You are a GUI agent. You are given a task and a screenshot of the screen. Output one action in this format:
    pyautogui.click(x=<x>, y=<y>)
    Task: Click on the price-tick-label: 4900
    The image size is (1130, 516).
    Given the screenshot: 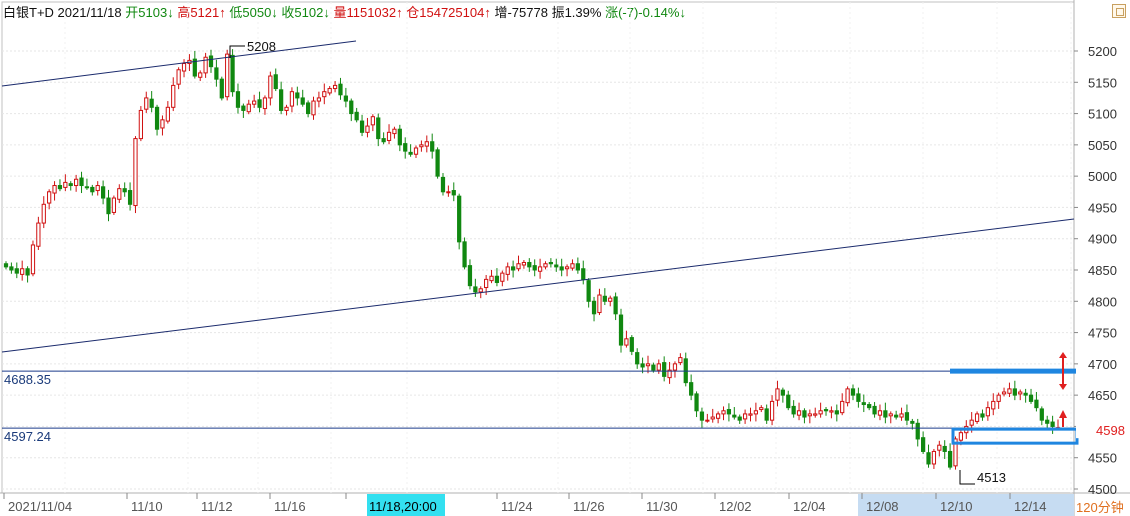 What is the action you would take?
    pyautogui.click(x=1102, y=239)
    